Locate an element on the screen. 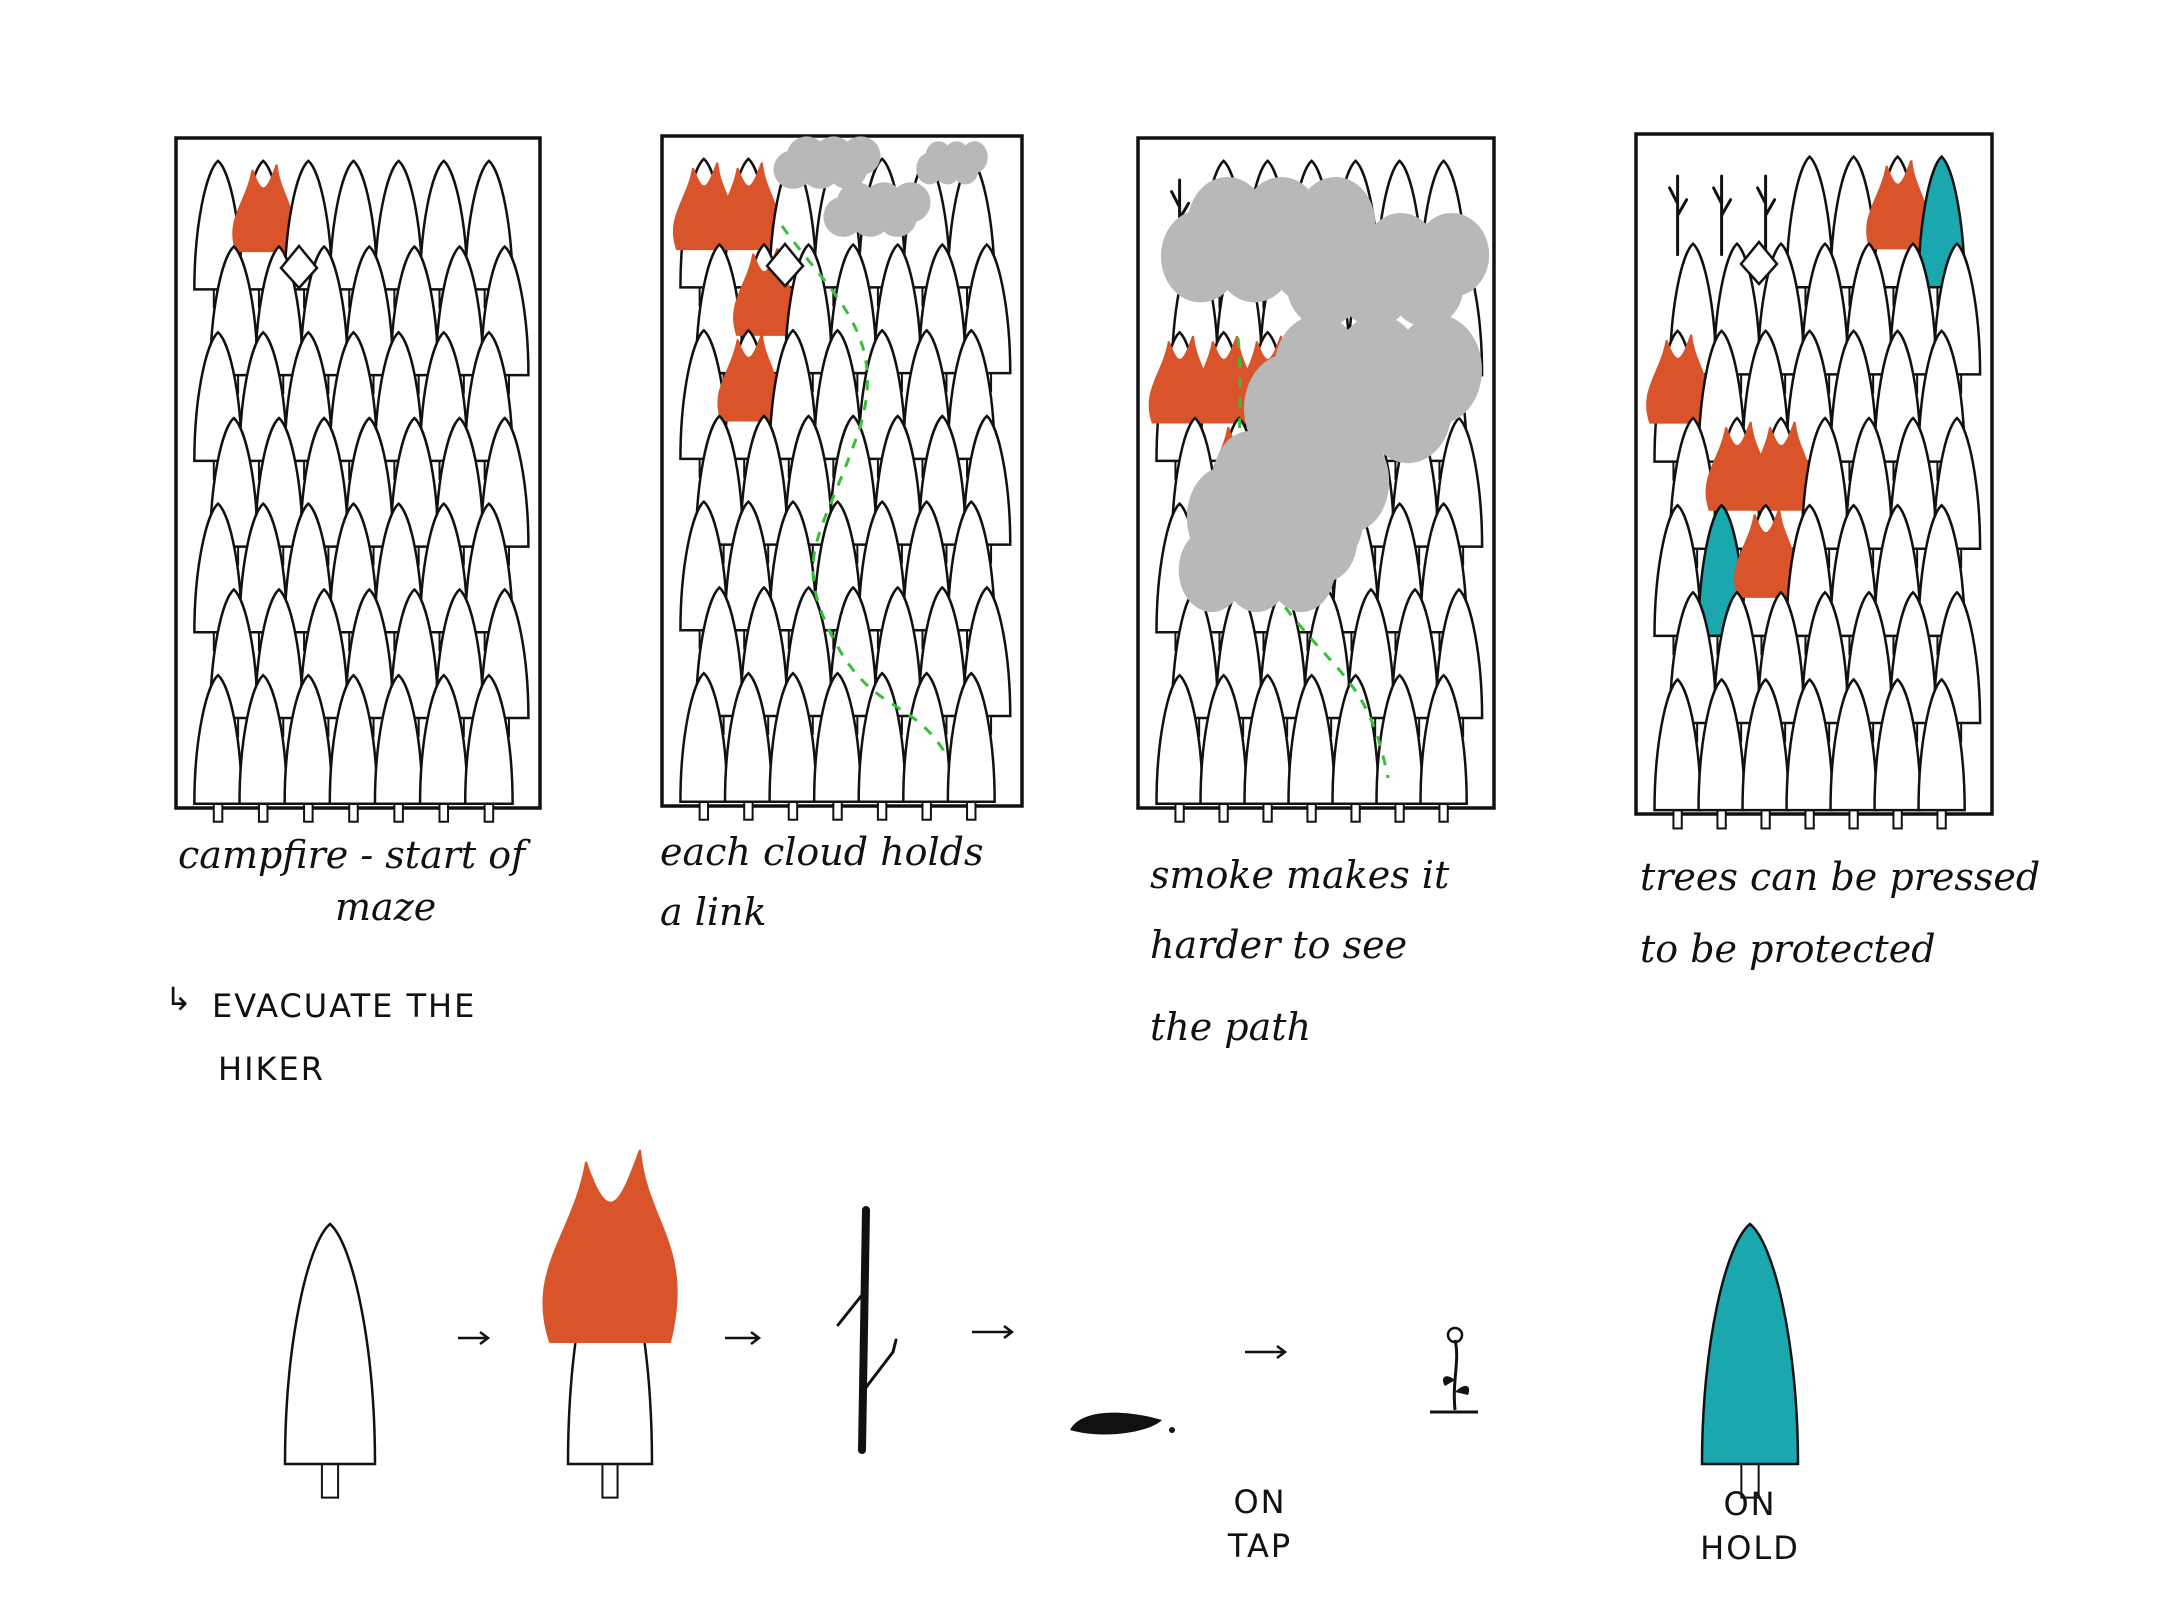 Image resolution: width=2160 pixels, height=1620 pixels. on-tap-label-line-2: TAP is located at coordinates (1260, 1546).